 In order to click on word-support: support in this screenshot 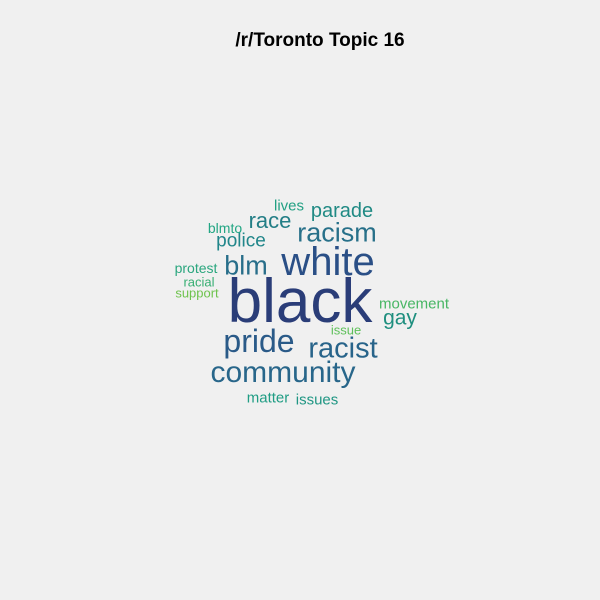, I will do `click(197, 293)`.